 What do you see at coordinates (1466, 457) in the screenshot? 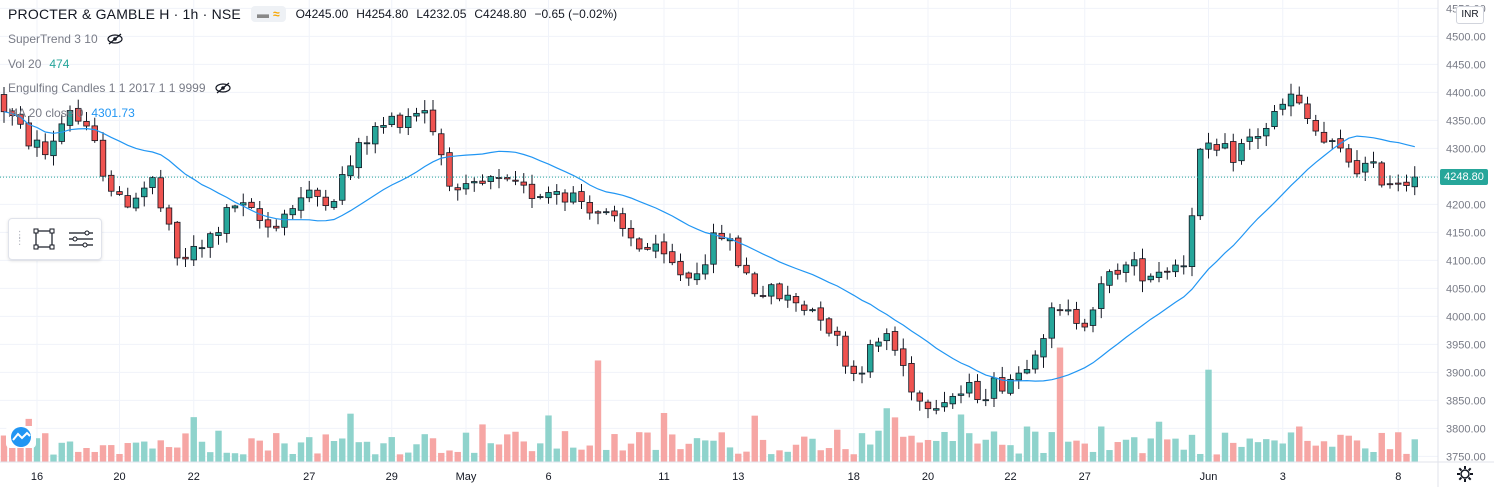
I see `price-tick-label: 3750.00` at bounding box center [1466, 457].